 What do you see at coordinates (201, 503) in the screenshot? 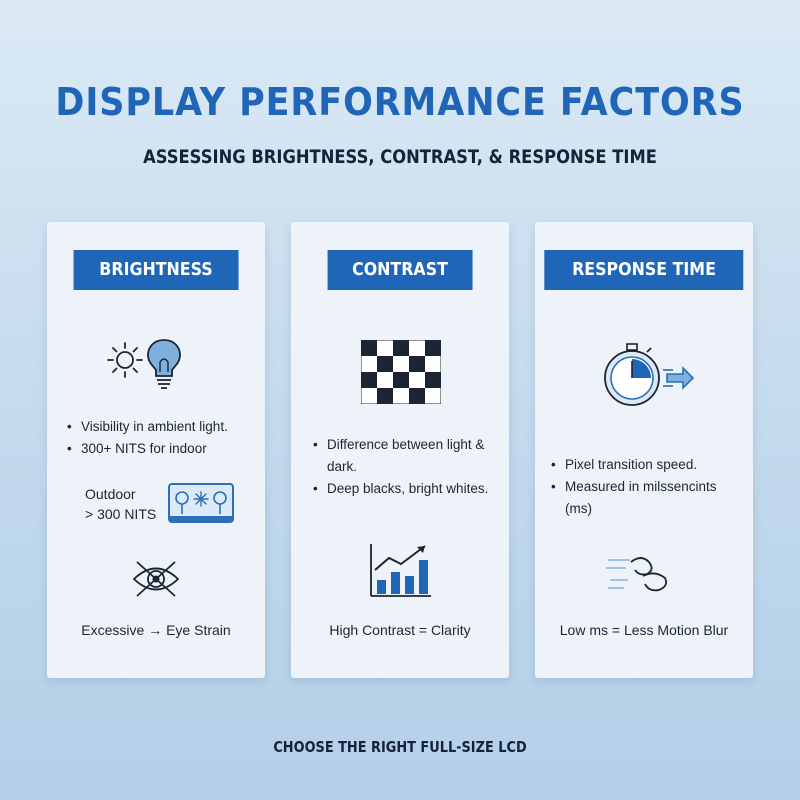
I see `outdoor-screen-icon` at bounding box center [201, 503].